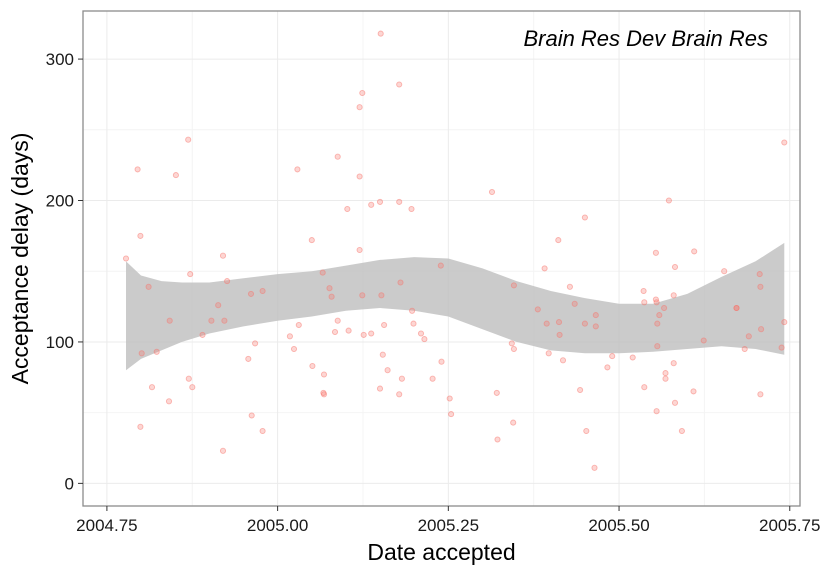 This screenshot has height=570, width=825. Describe the element at coordinates (60, 342) in the screenshot. I see `y-tick-label: 100` at that location.